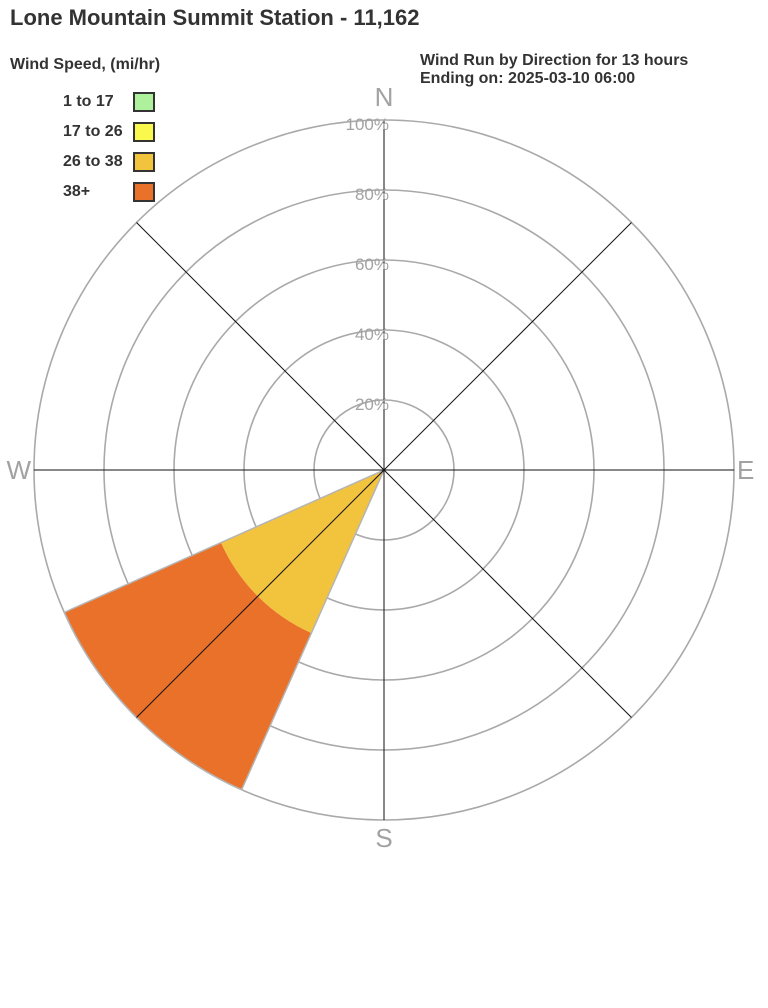 The image size is (768, 1008). I want to click on compass-label-east: E, so click(745, 470).